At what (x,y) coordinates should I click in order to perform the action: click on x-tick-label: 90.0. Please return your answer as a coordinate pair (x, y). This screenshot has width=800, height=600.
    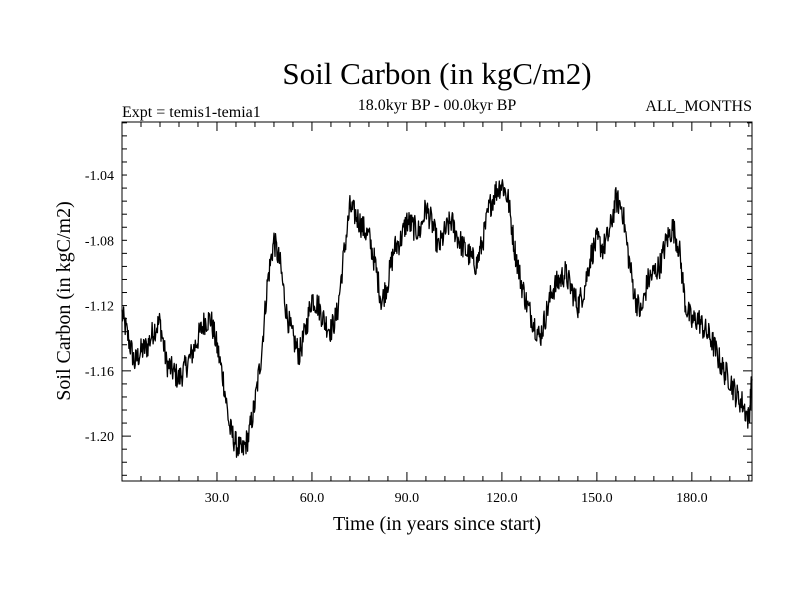
    Looking at the image, I should click on (407, 498).